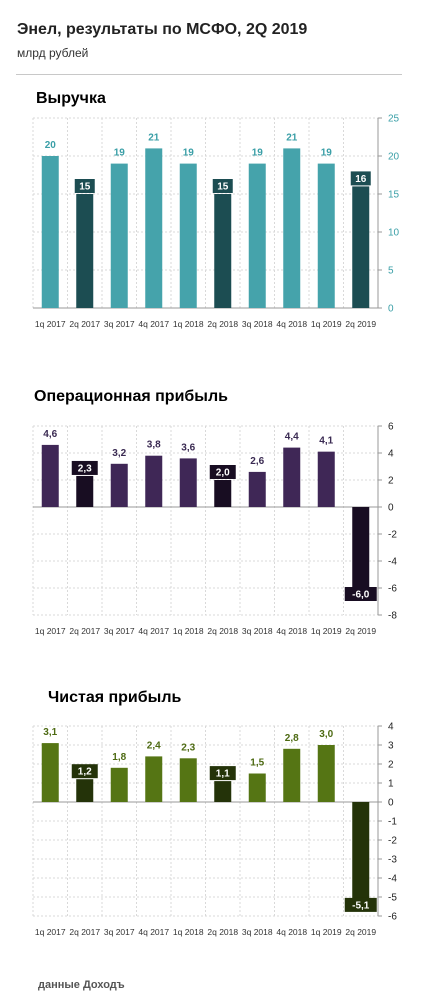 The height and width of the screenshot is (1004, 437). What do you see at coordinates (119, 757) in the screenshot?
I see `data-label: 1,8` at bounding box center [119, 757].